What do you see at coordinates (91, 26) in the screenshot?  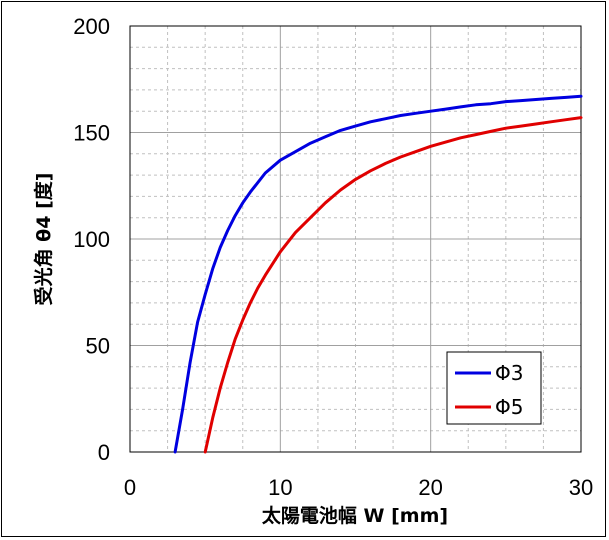 I see `y-tick-label: 200` at bounding box center [91, 26].